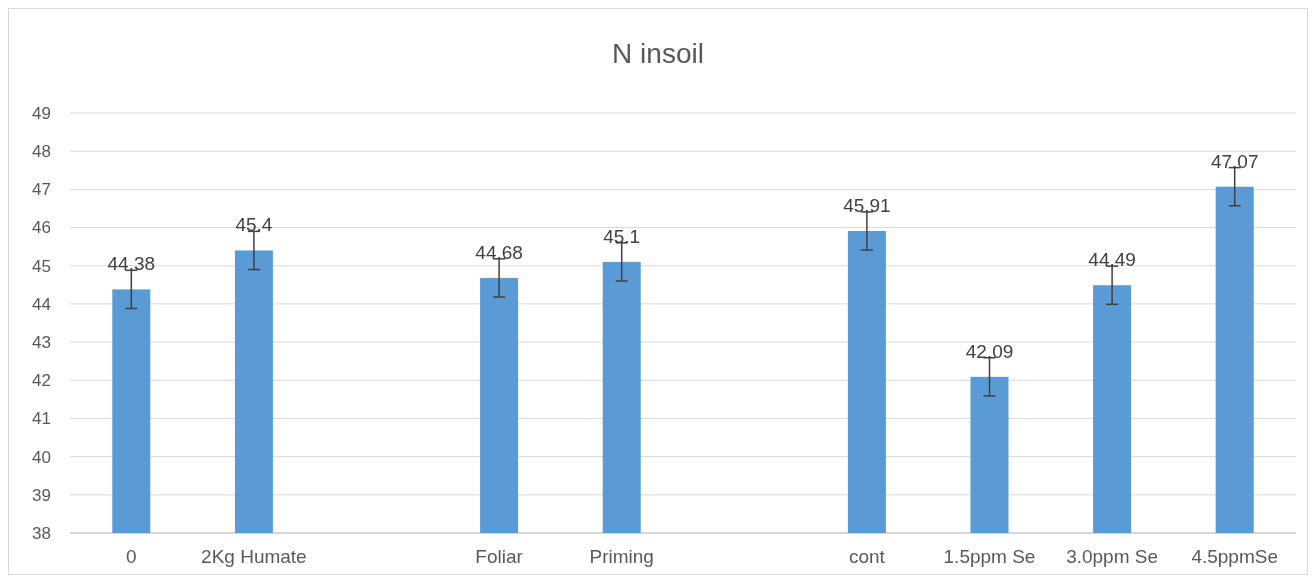 This screenshot has height=583, width=1316. What do you see at coordinates (499, 252) in the screenshot?
I see `data-label: 44.68` at bounding box center [499, 252].